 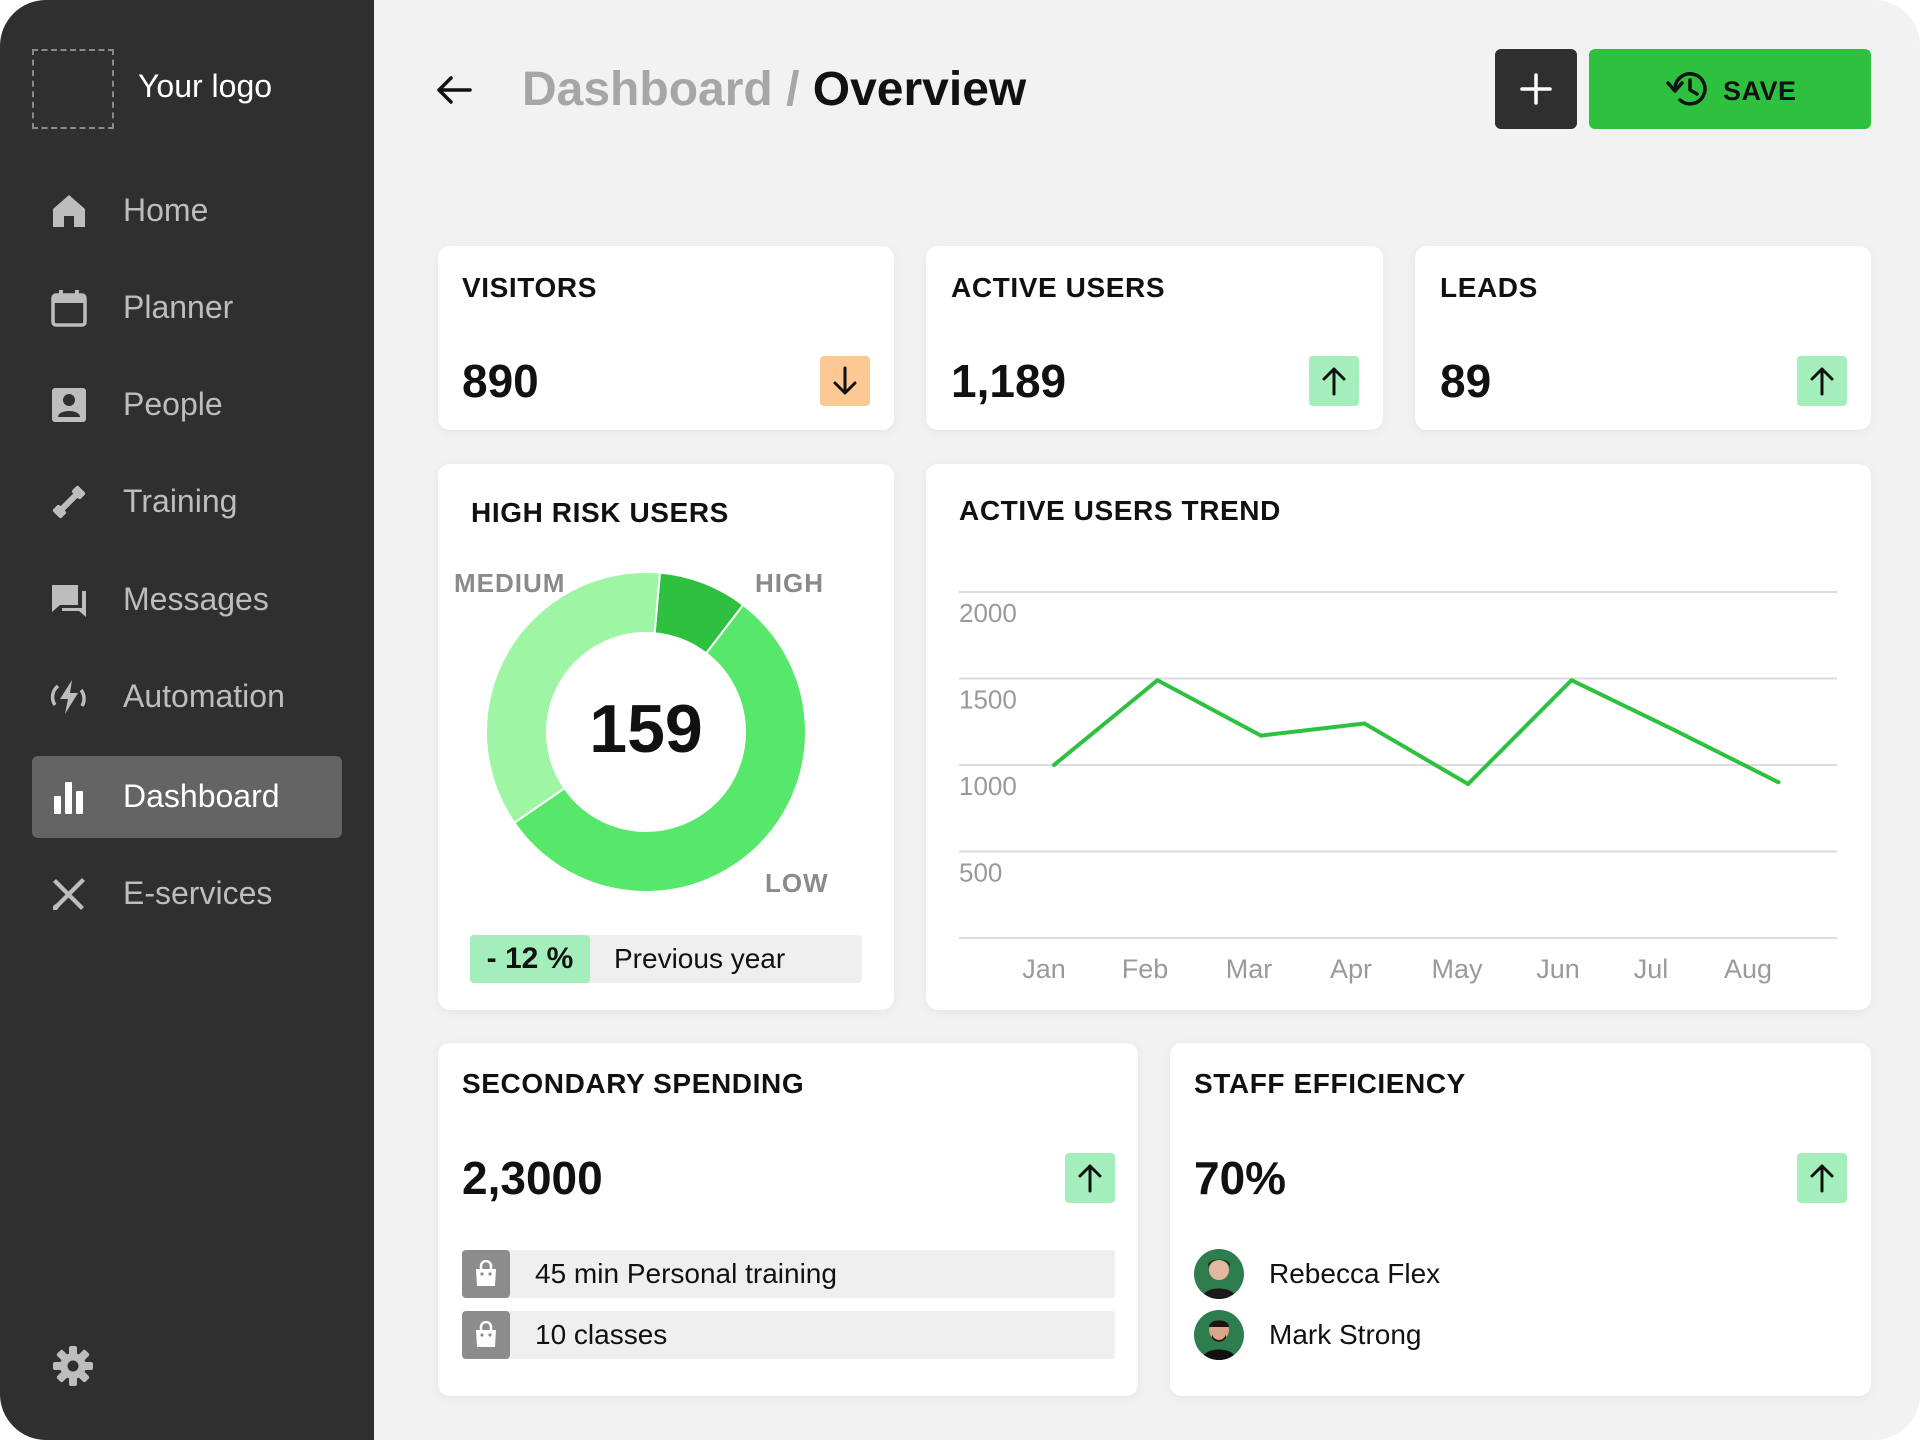 What do you see at coordinates (666, 338) in the screenshot?
I see `visitors-card: VISITORS 890` at bounding box center [666, 338].